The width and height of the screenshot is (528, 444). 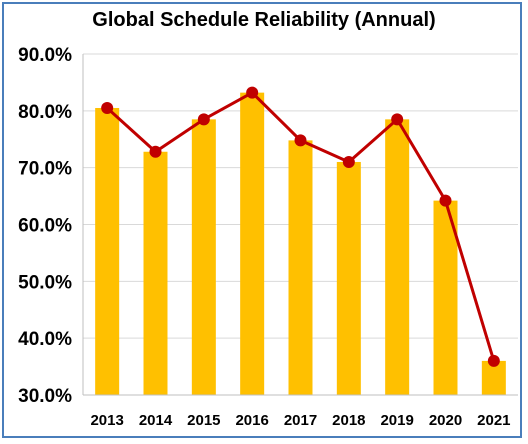 I want to click on x-tick-label: 2013, so click(x=106, y=420).